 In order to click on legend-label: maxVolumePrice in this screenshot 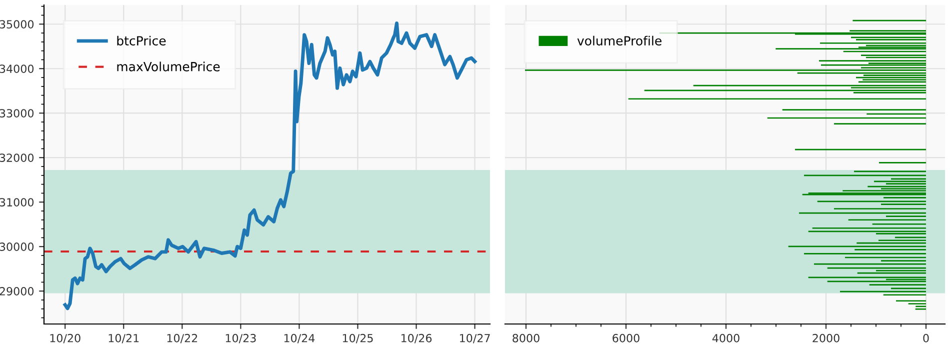, I will do `click(168, 67)`.